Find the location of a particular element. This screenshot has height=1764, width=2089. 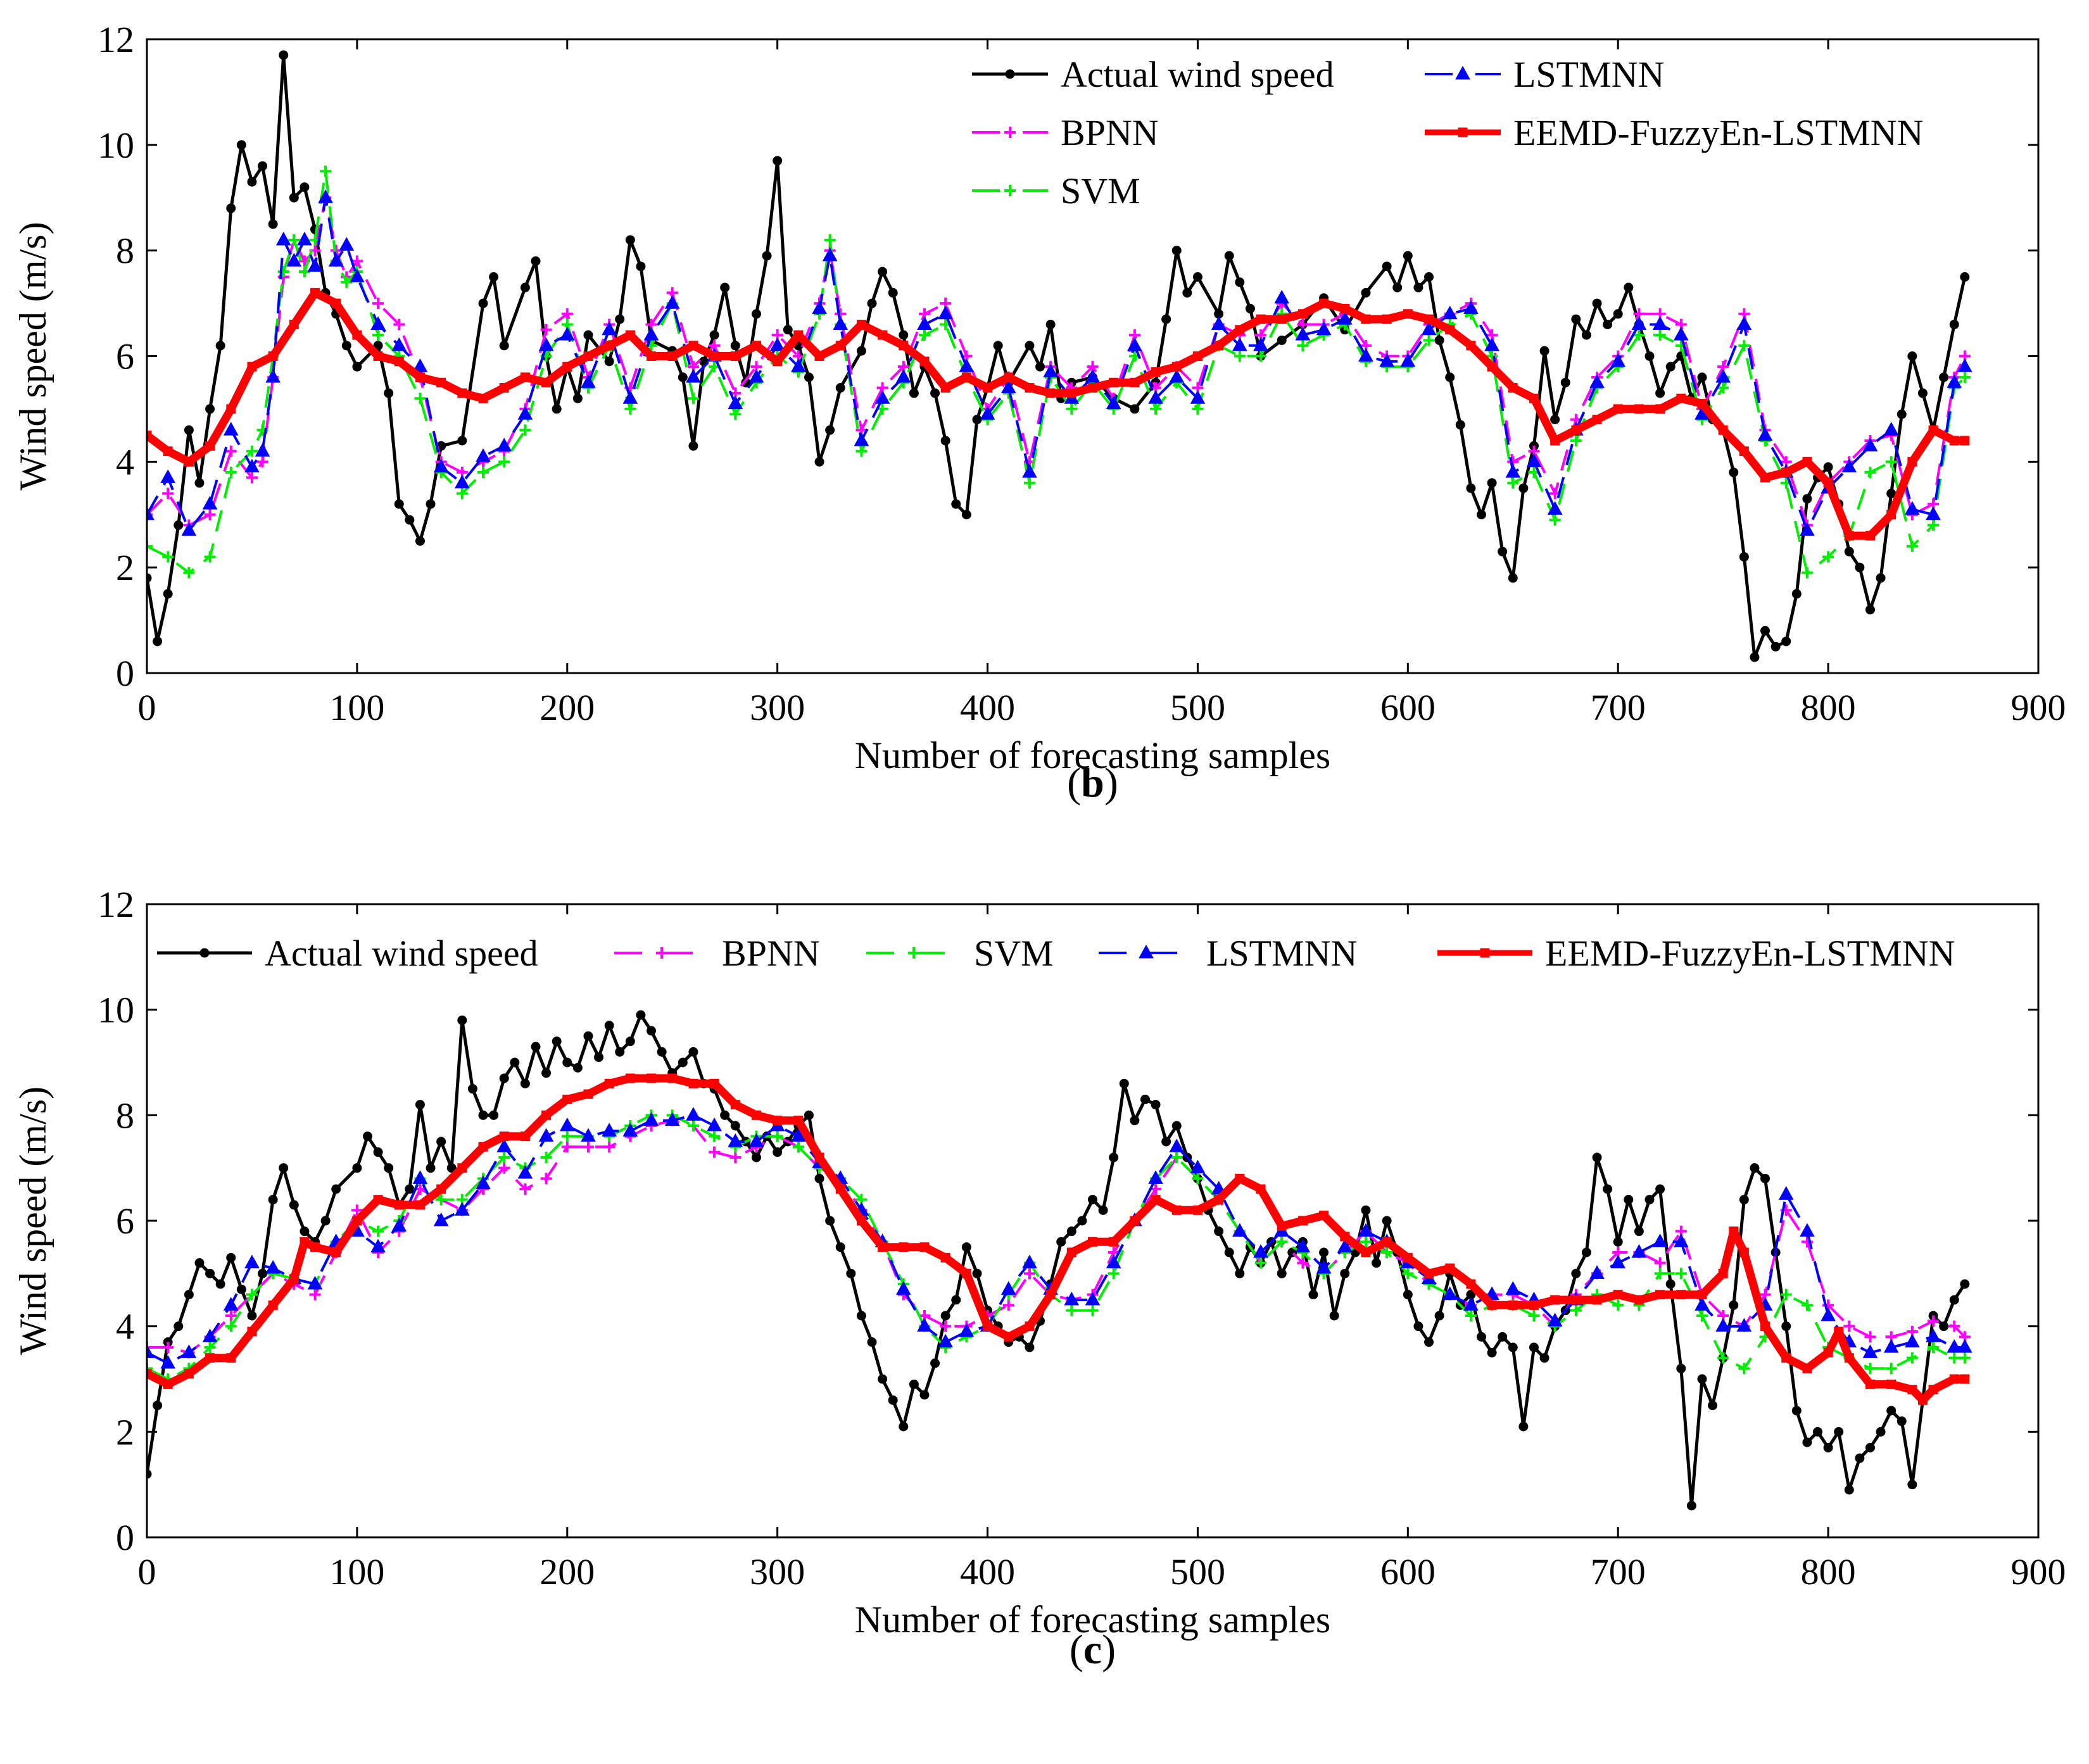

x-tick-label: 900 is located at coordinates (2038, 707).